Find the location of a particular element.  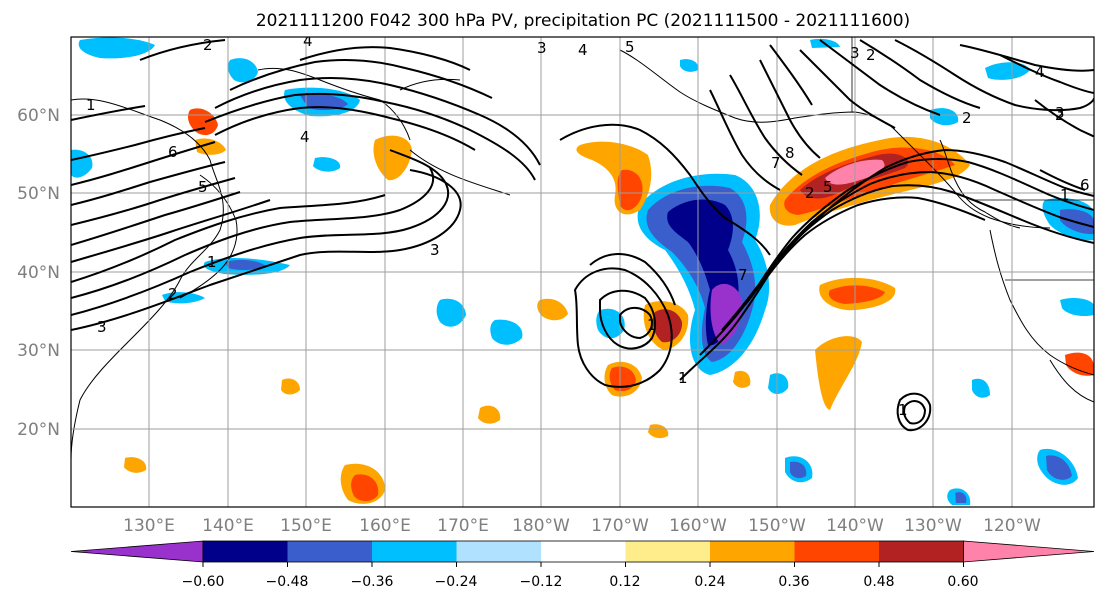

colorbar-tick-label: 0.48 is located at coordinates (878, 582).